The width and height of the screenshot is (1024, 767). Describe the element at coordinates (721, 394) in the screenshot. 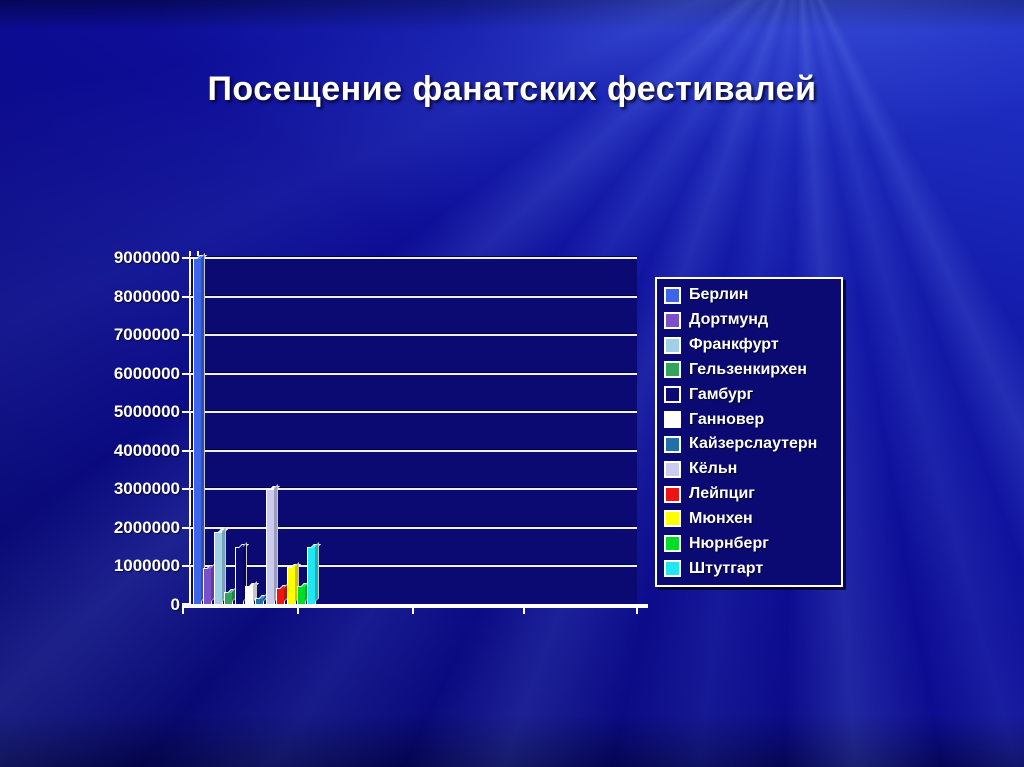

I see `legend-label: Гамбург` at that location.